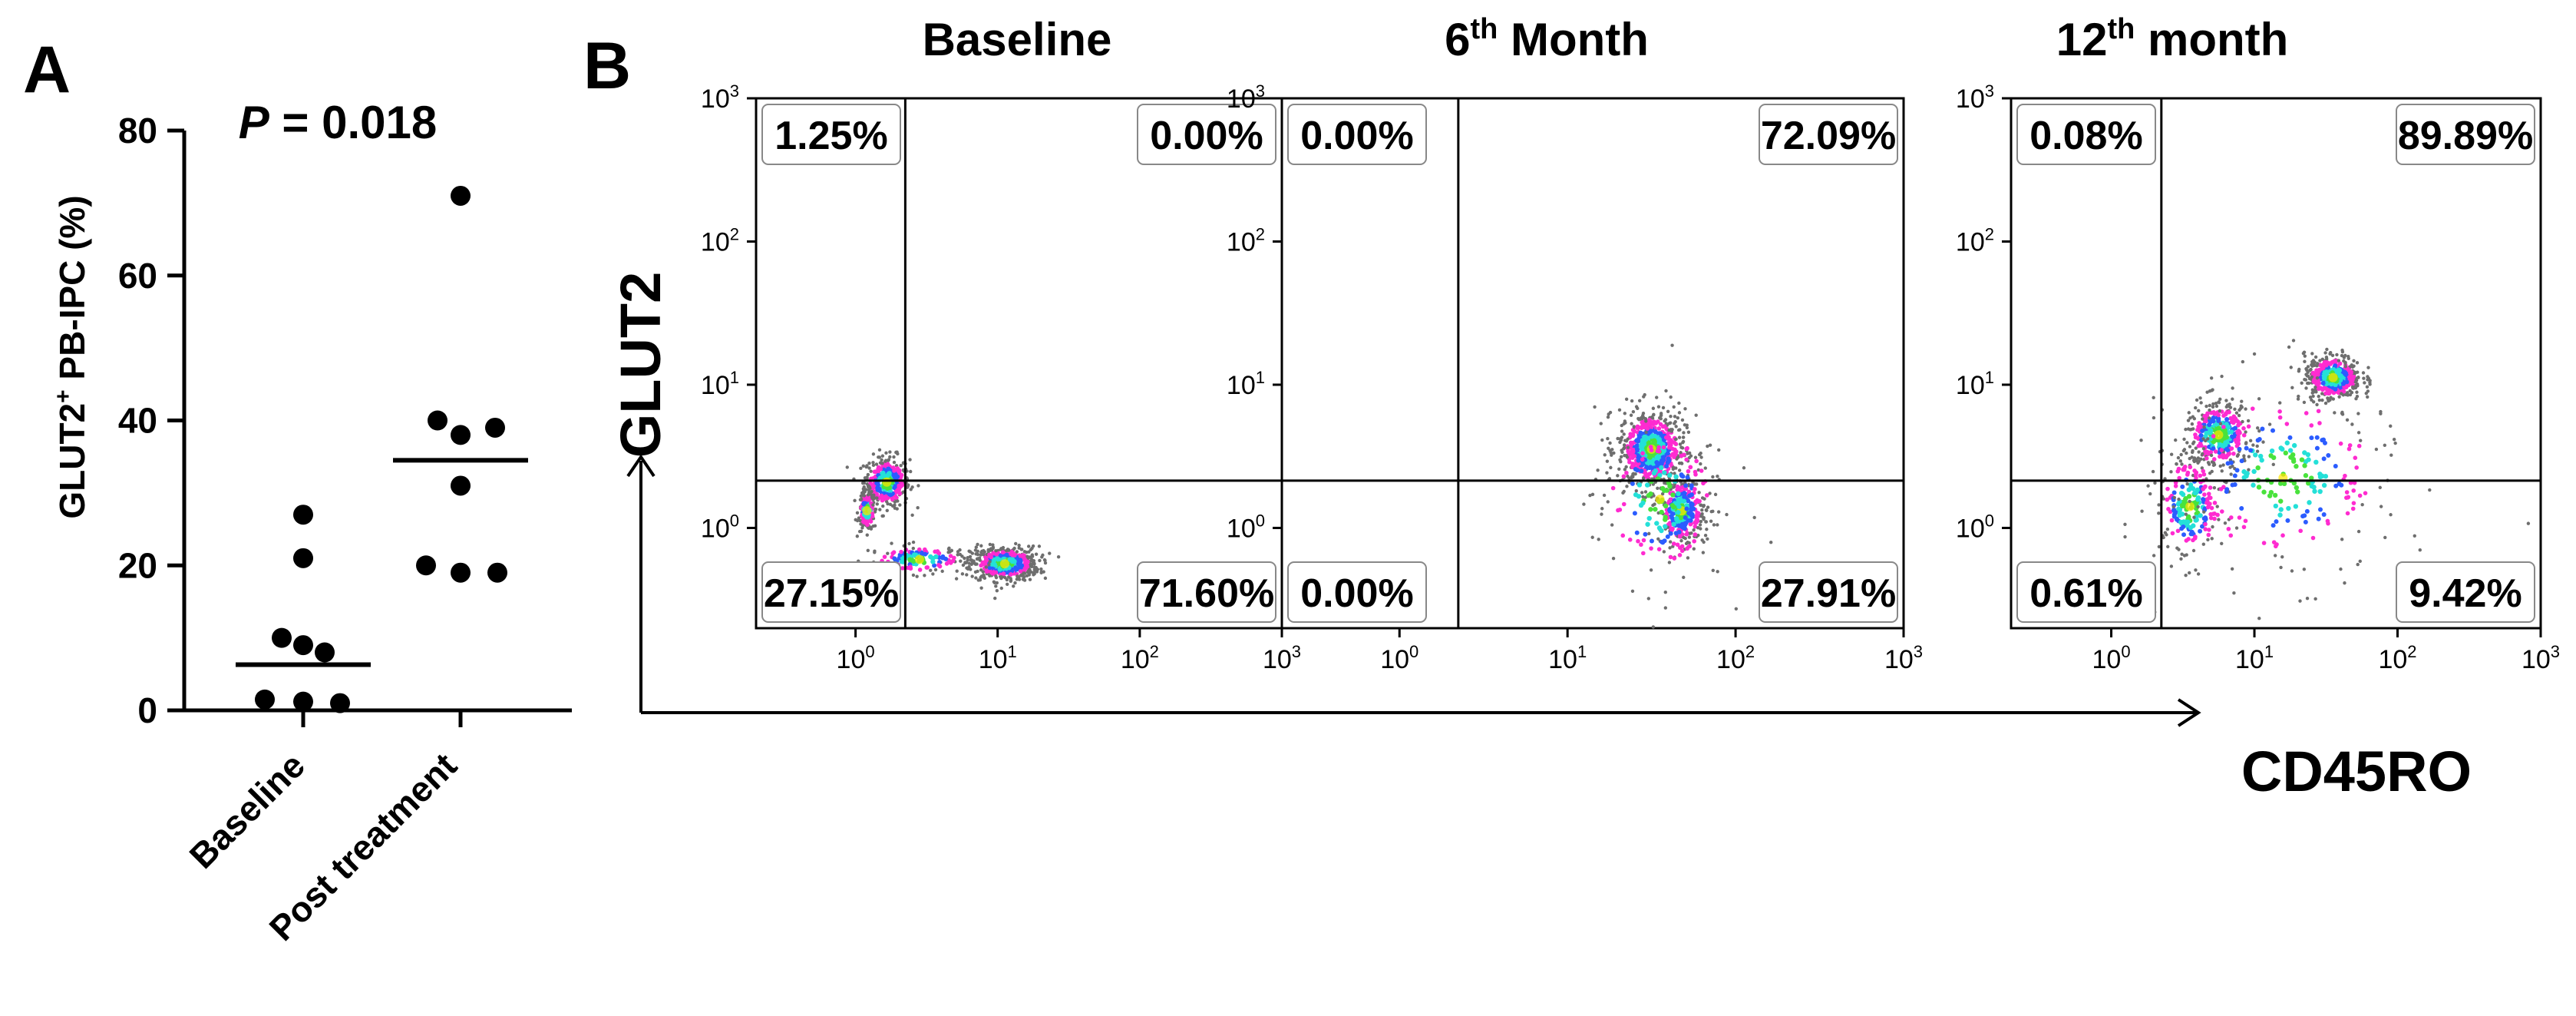 The width and height of the screenshot is (2576, 1016). What do you see at coordinates (2085, 593) in the screenshot?
I see `quadrant-value: 0.61%` at bounding box center [2085, 593].